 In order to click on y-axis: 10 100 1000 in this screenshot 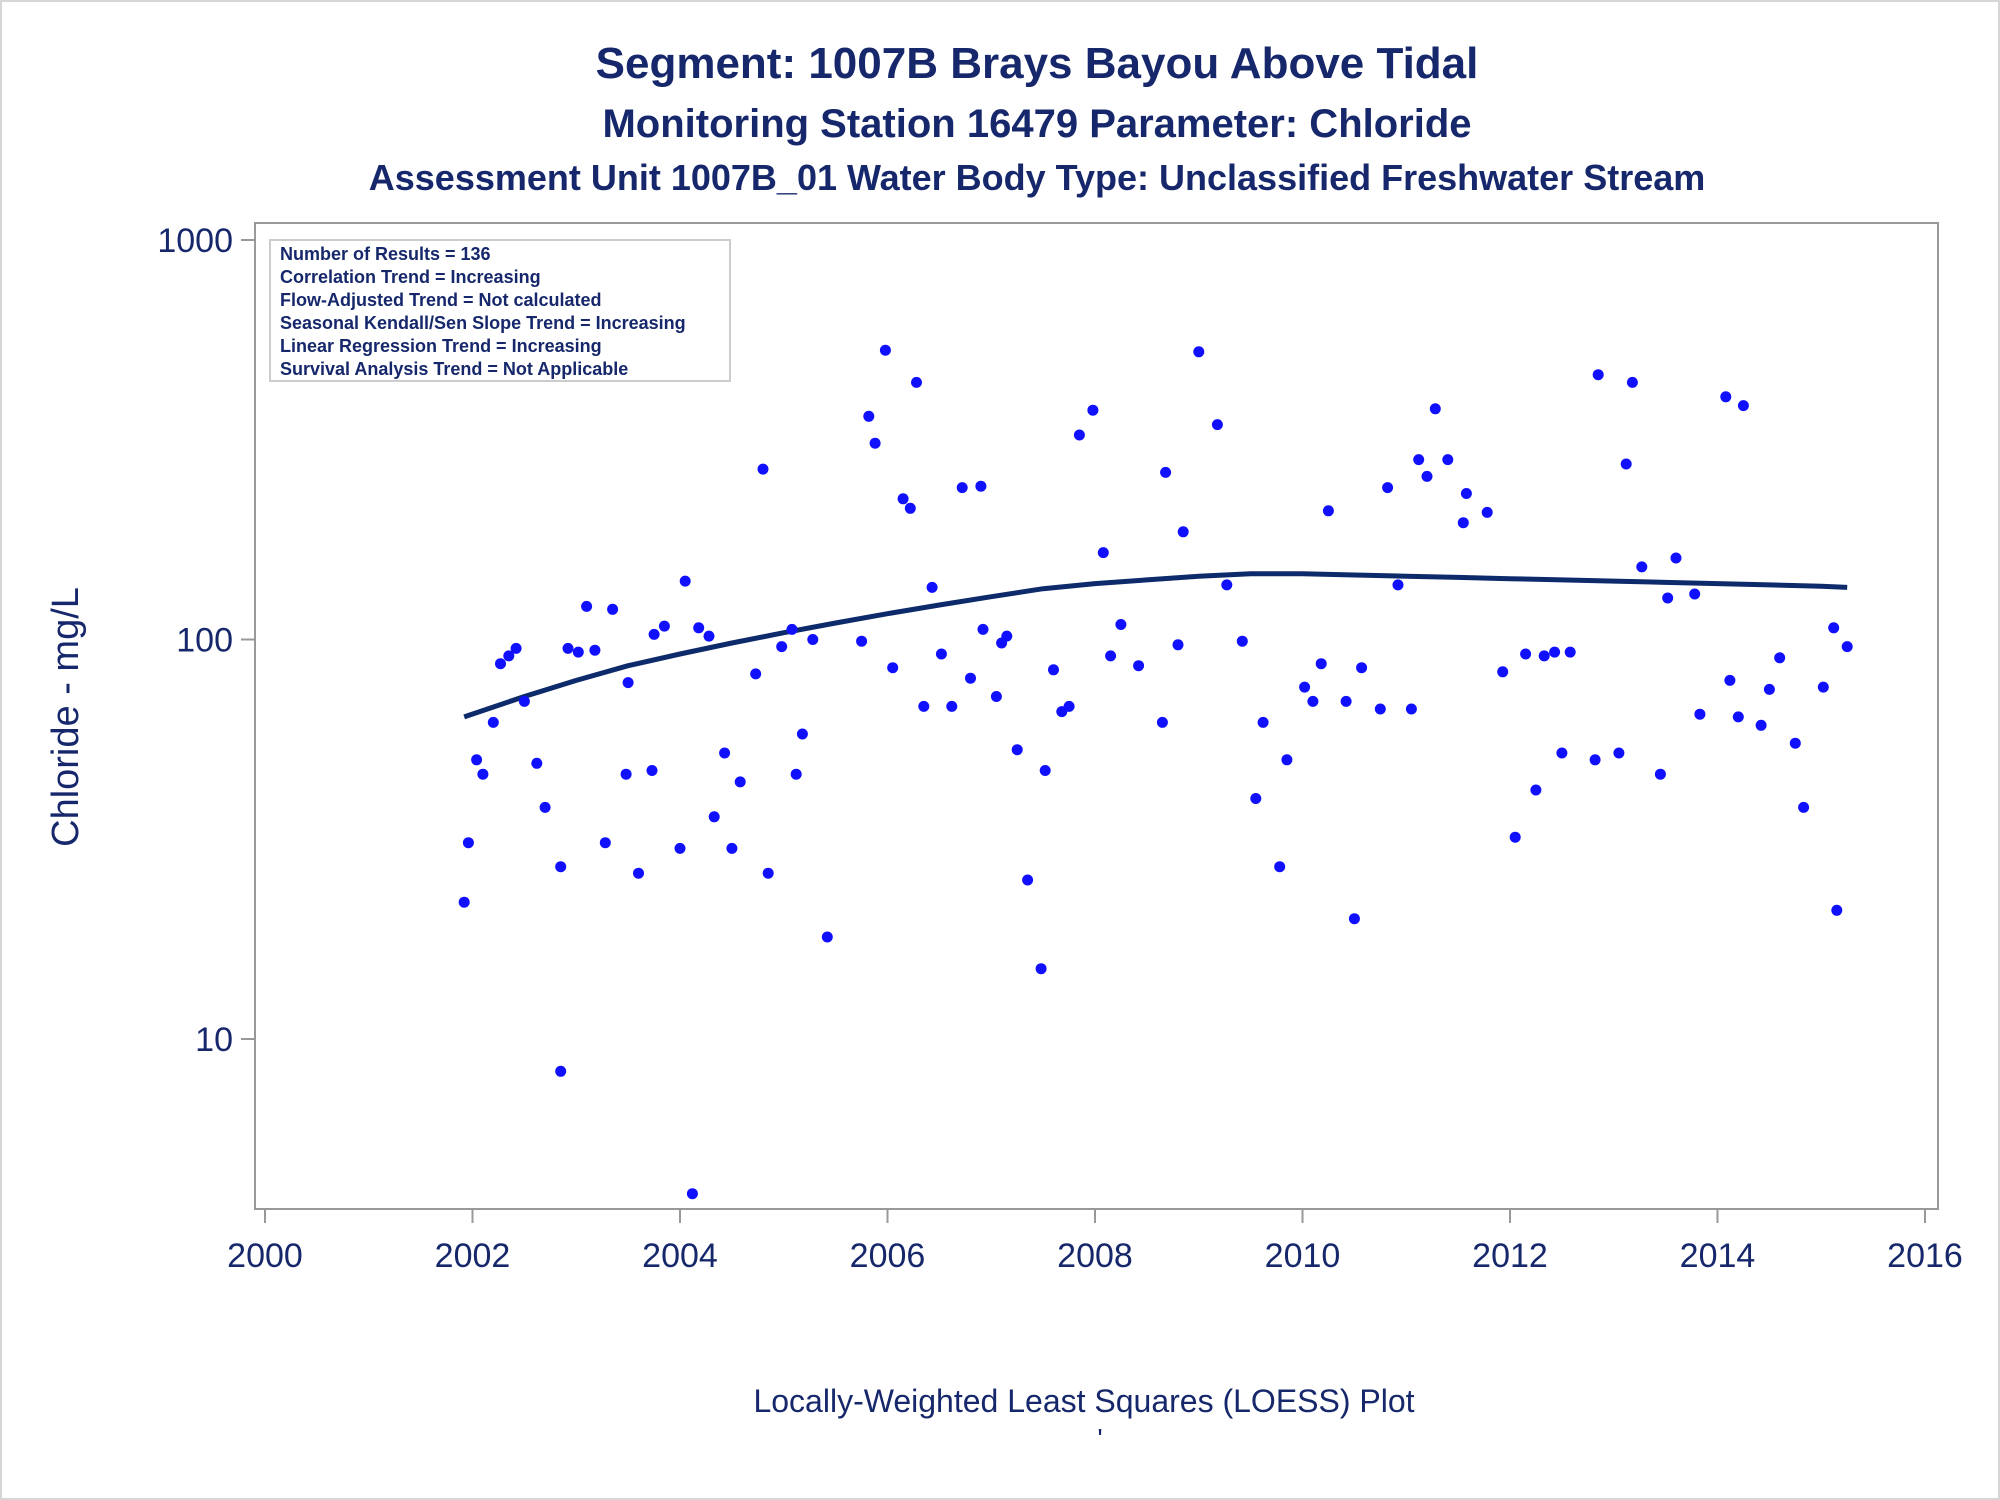, I will do `click(206, 640)`.